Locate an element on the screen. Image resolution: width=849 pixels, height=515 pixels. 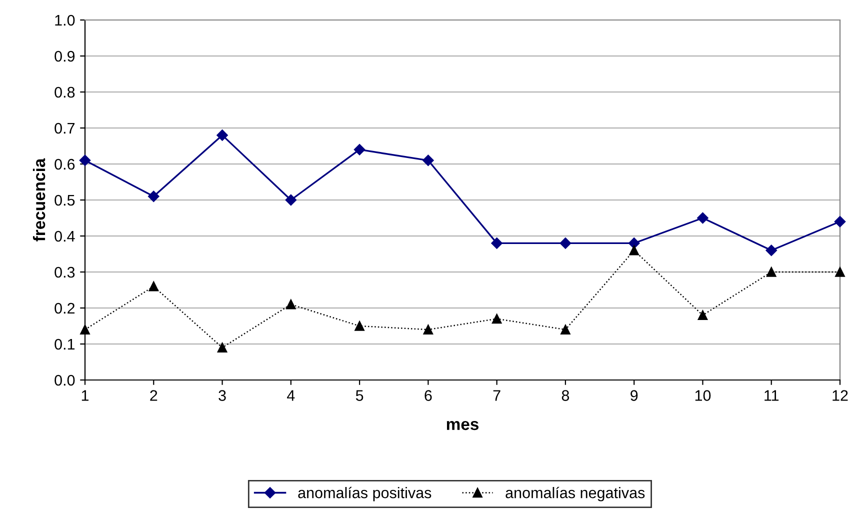
y-tick-label: 1.0 is located at coordinates (65, 20).